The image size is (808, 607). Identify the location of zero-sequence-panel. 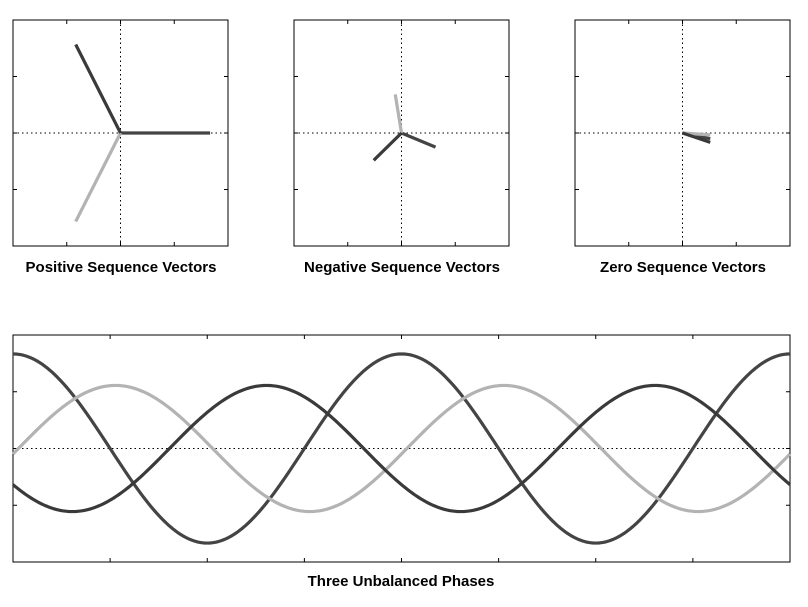
(682, 133).